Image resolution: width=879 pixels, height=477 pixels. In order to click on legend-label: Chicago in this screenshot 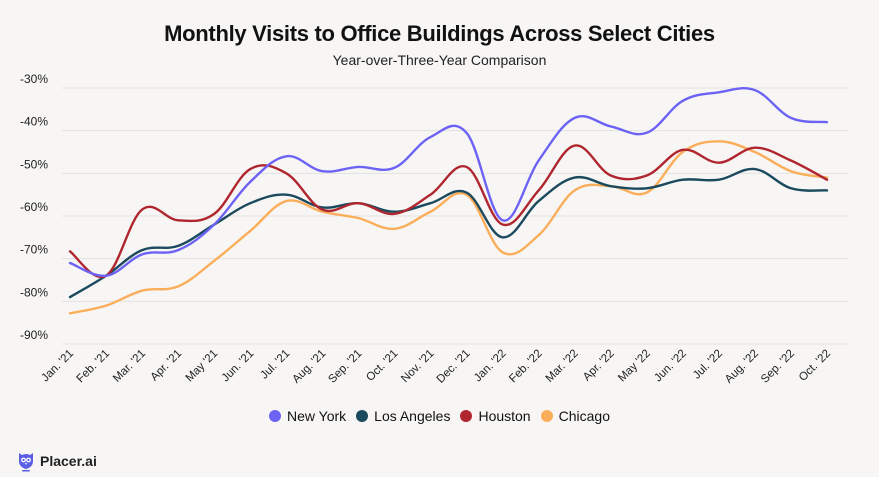, I will do `click(584, 416)`.